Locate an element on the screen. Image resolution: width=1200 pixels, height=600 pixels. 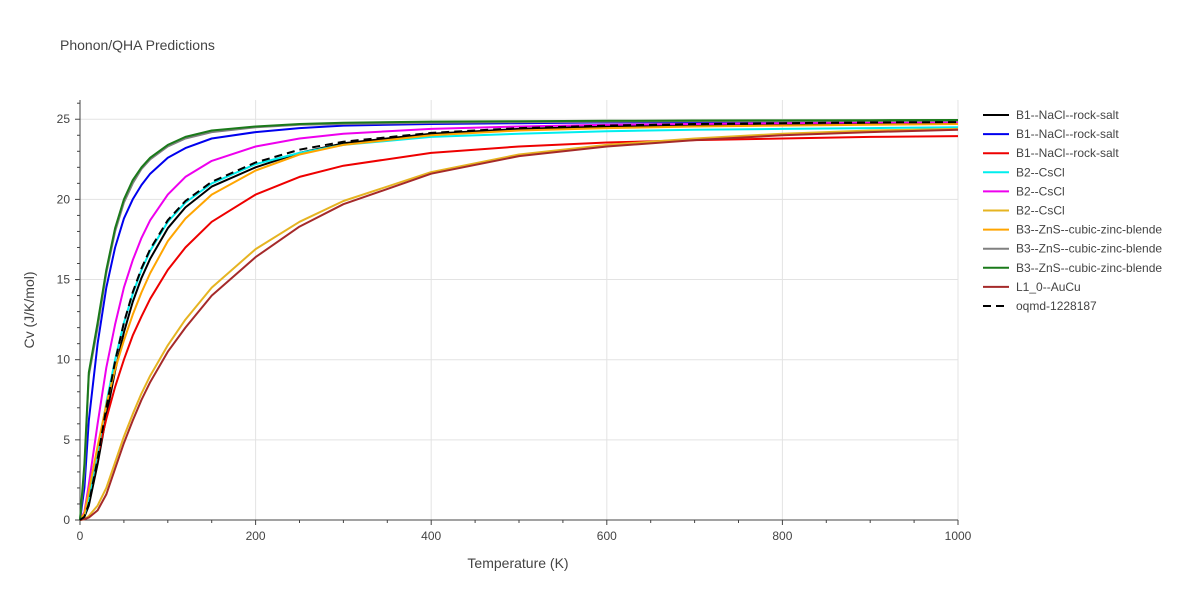
y-tick-label: 20 is located at coordinates (64, 199).